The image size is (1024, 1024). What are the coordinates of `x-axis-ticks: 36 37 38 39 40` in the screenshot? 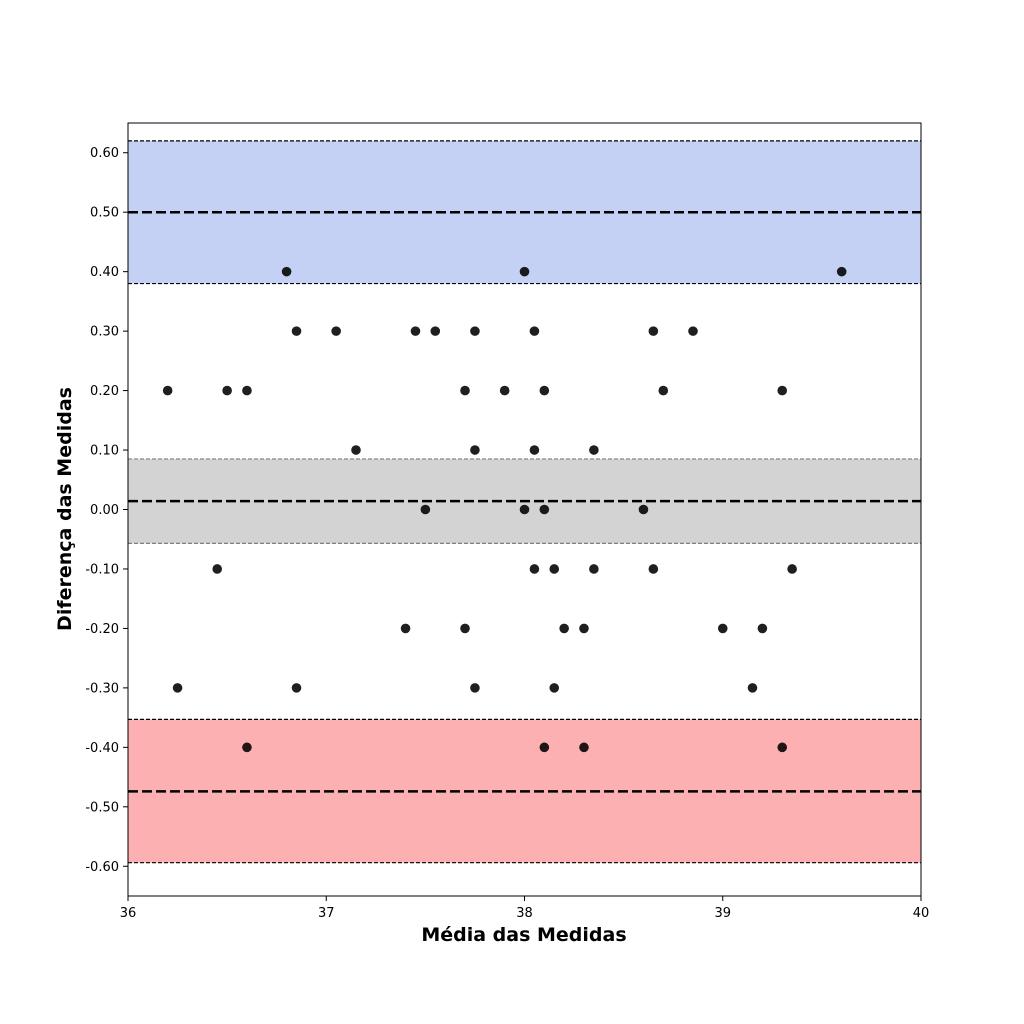 It's located at (525, 908).